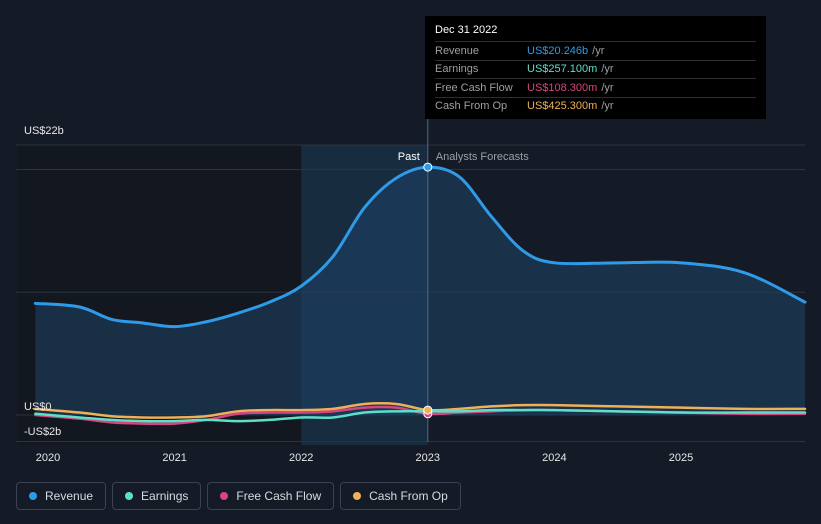 This screenshot has height=524, width=821. I want to click on revenue-dot-icon, so click(33, 496).